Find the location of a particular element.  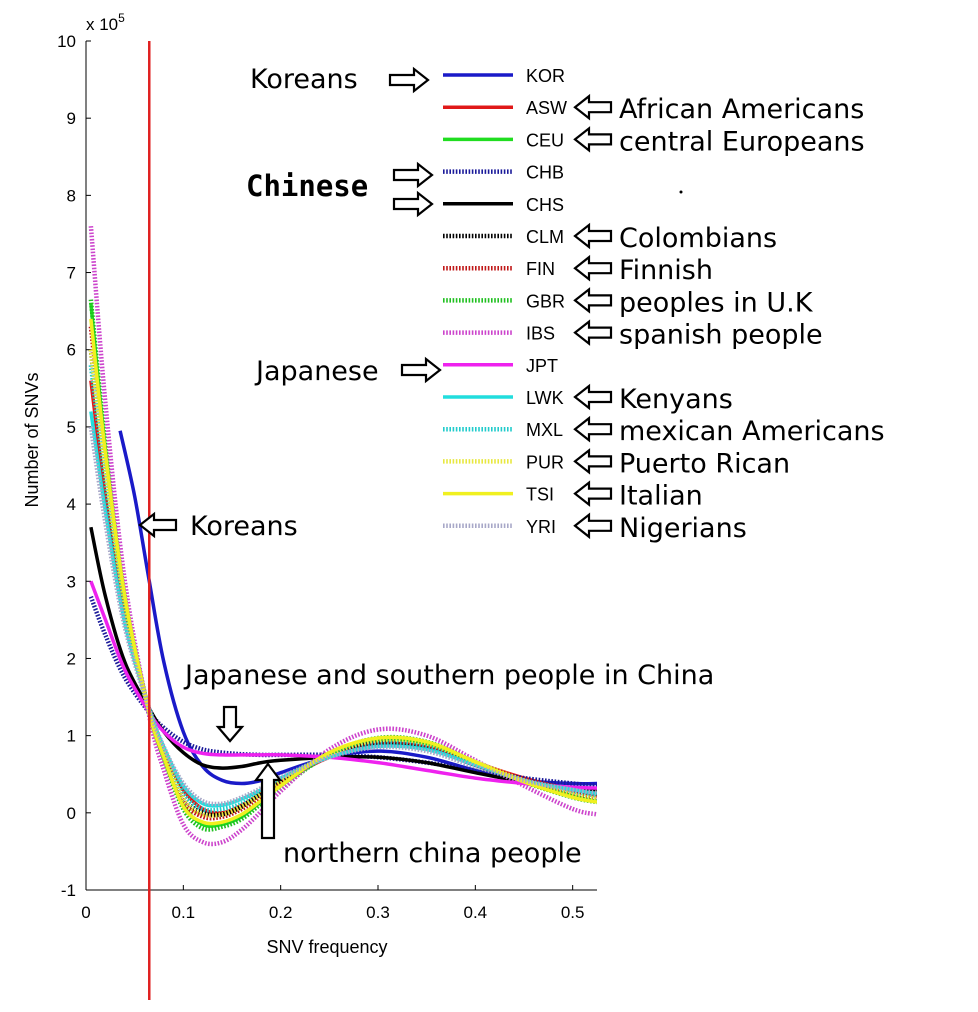

legend-code-kor: KOR is located at coordinates (545, 76).